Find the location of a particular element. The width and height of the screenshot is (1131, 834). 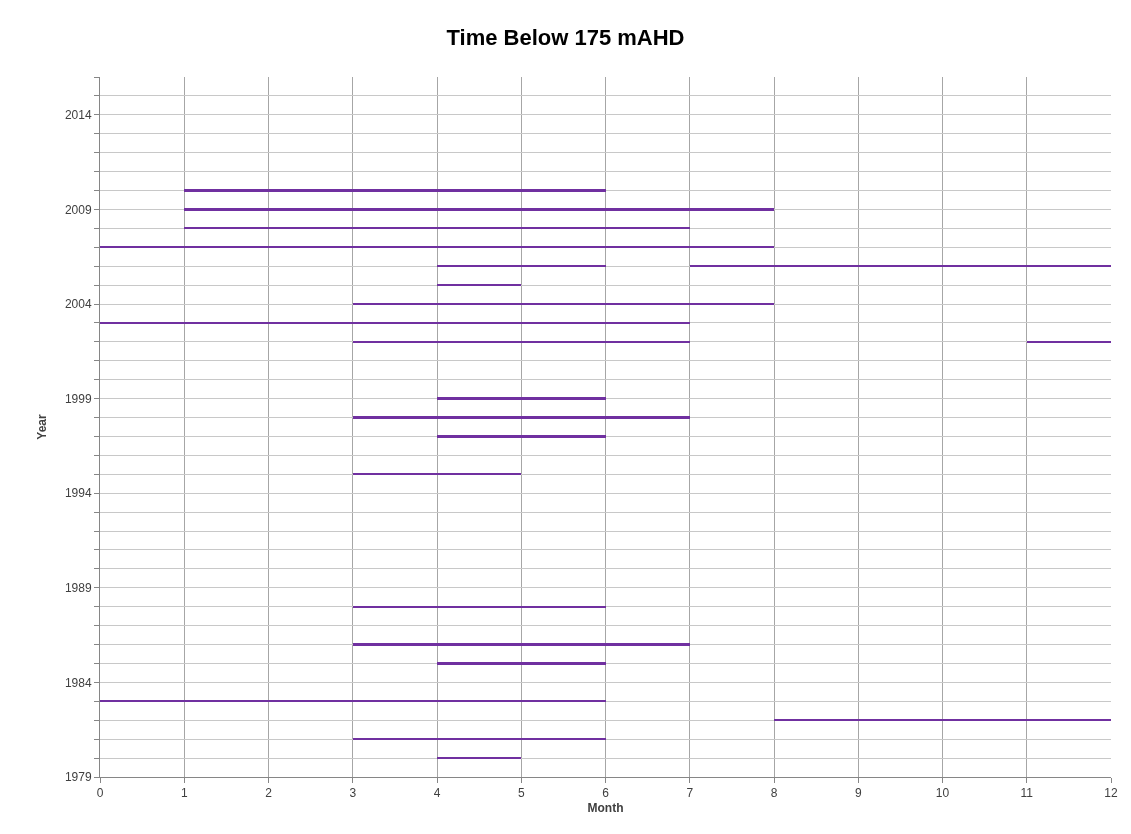

y-tick-label: 1984 is located at coordinates (78, 682).